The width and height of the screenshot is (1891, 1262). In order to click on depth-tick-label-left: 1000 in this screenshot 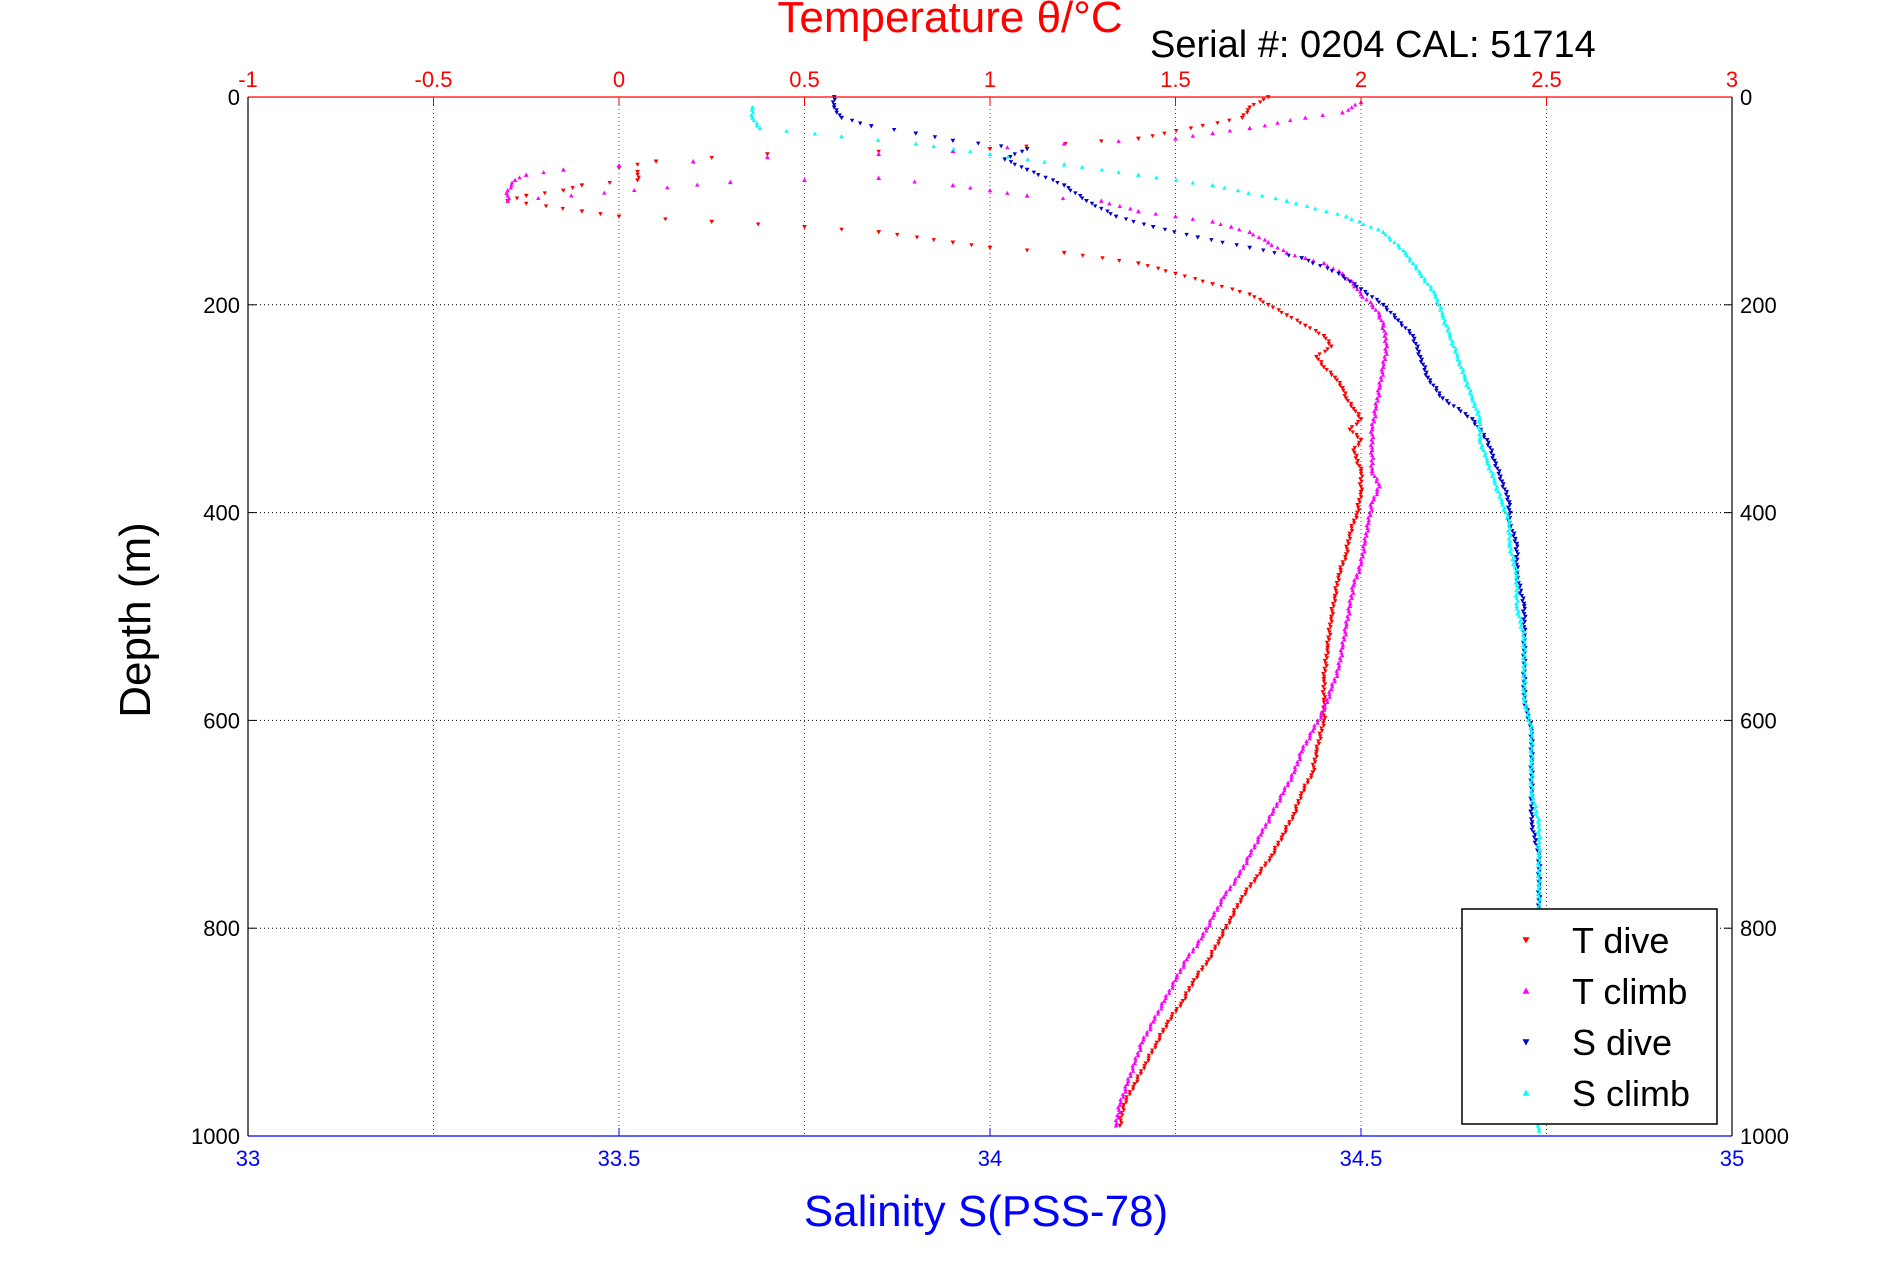, I will do `click(215, 1136)`.